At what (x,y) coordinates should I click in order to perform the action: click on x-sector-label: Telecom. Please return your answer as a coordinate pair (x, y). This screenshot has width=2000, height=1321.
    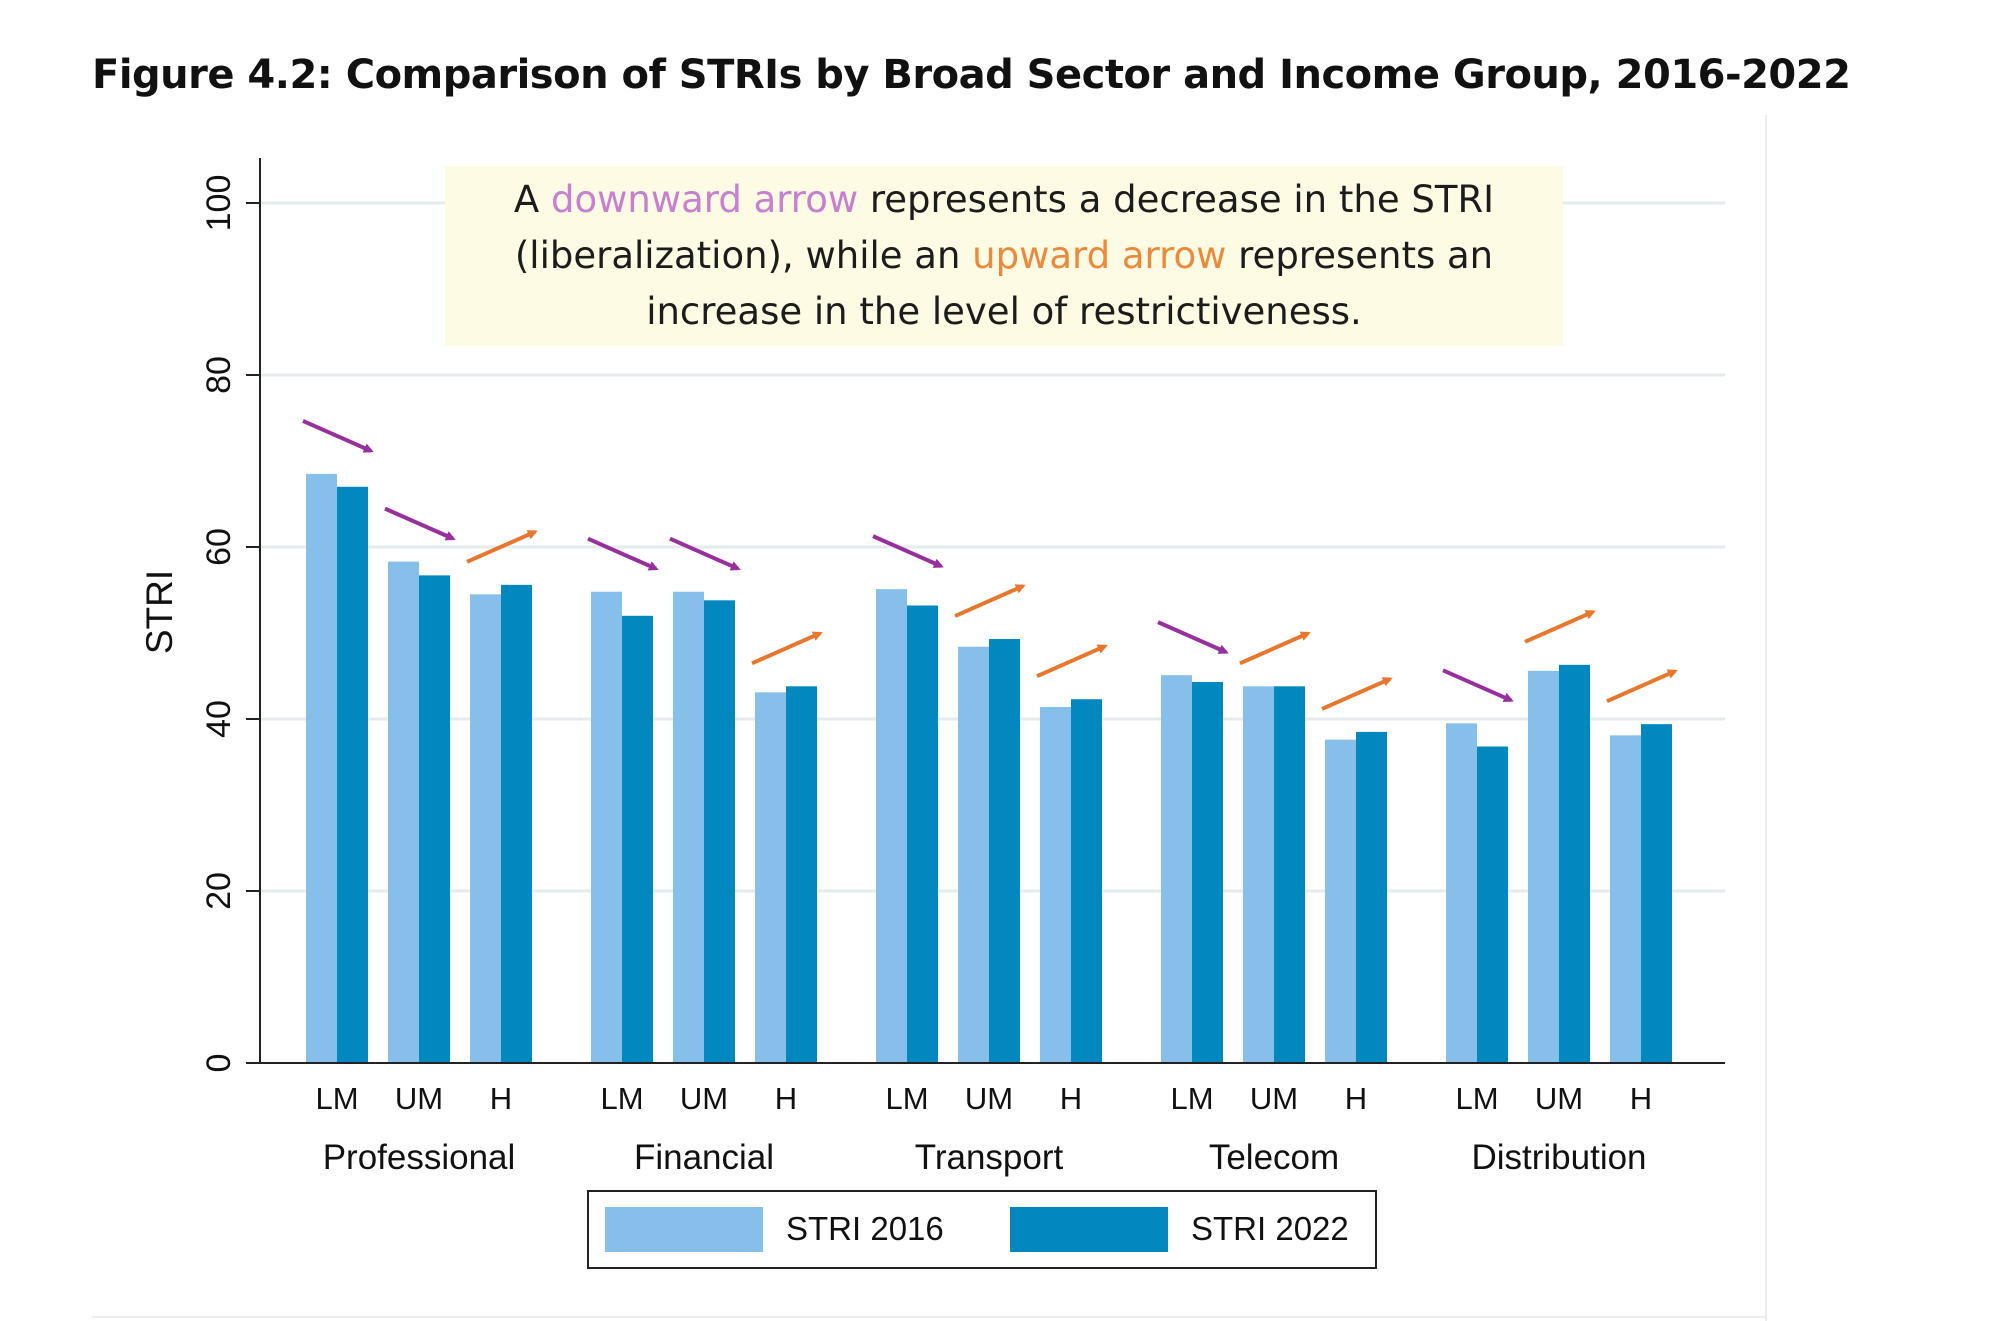
    Looking at the image, I should click on (1274, 1157).